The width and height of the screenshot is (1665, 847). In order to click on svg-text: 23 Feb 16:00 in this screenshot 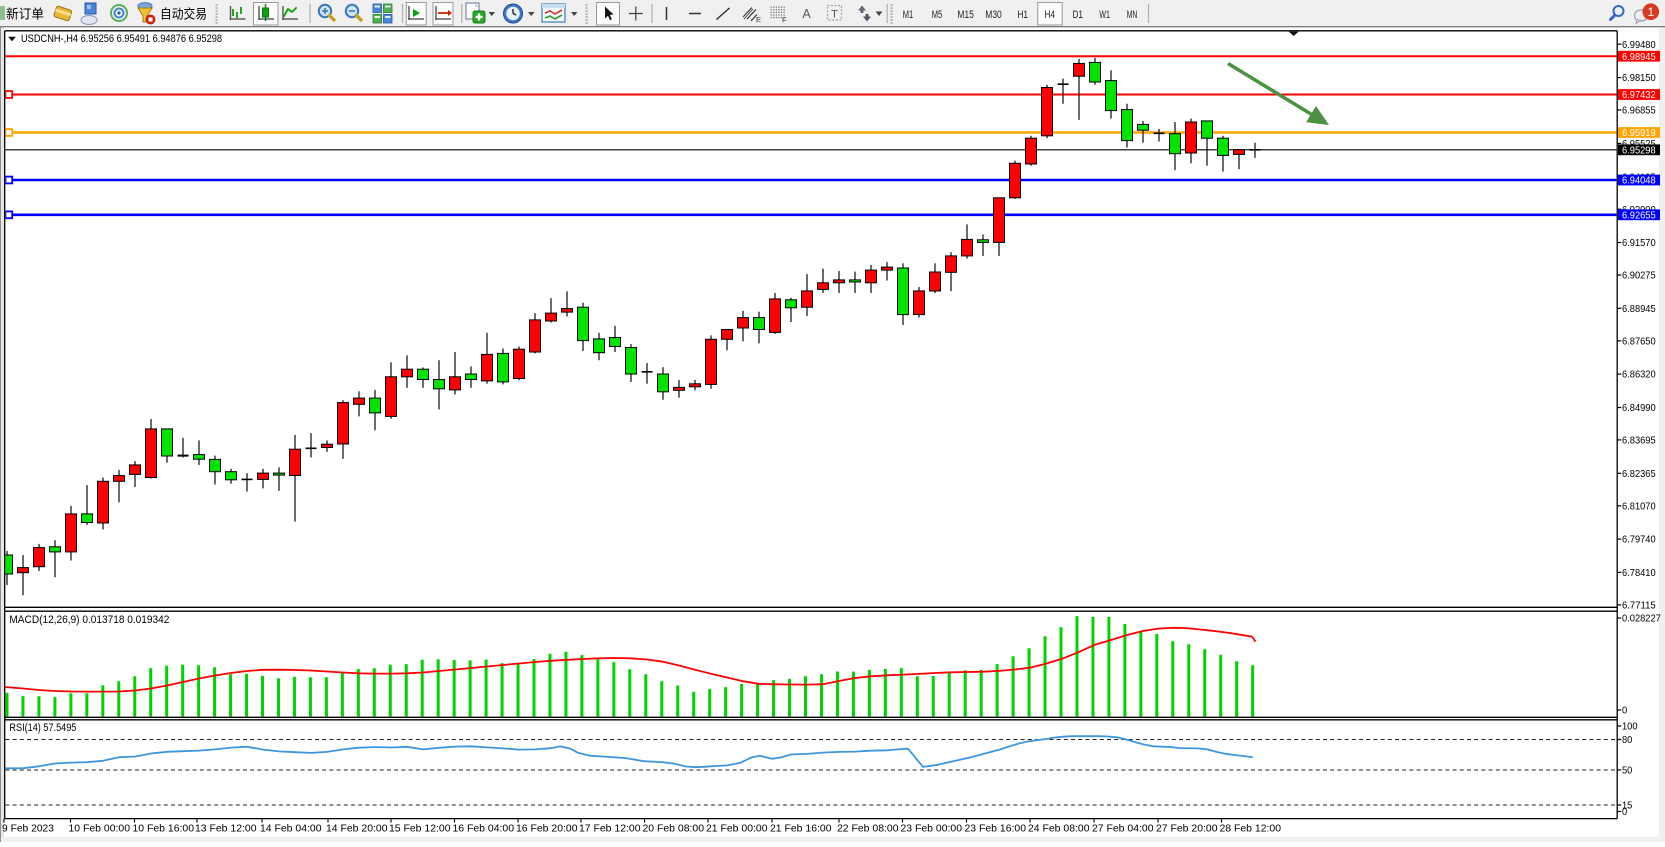, I will do `click(996, 829)`.